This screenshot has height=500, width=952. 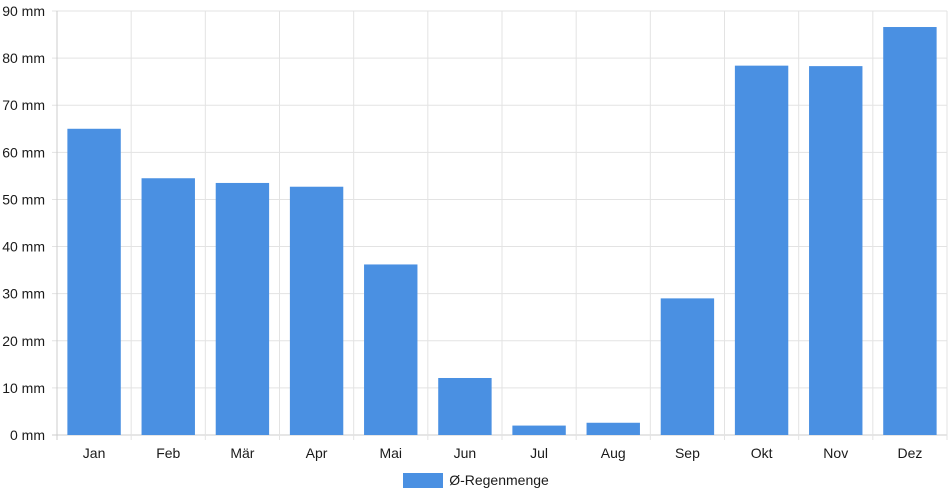 I want to click on legend-label: Ø-Regenmenge, so click(x=499, y=480).